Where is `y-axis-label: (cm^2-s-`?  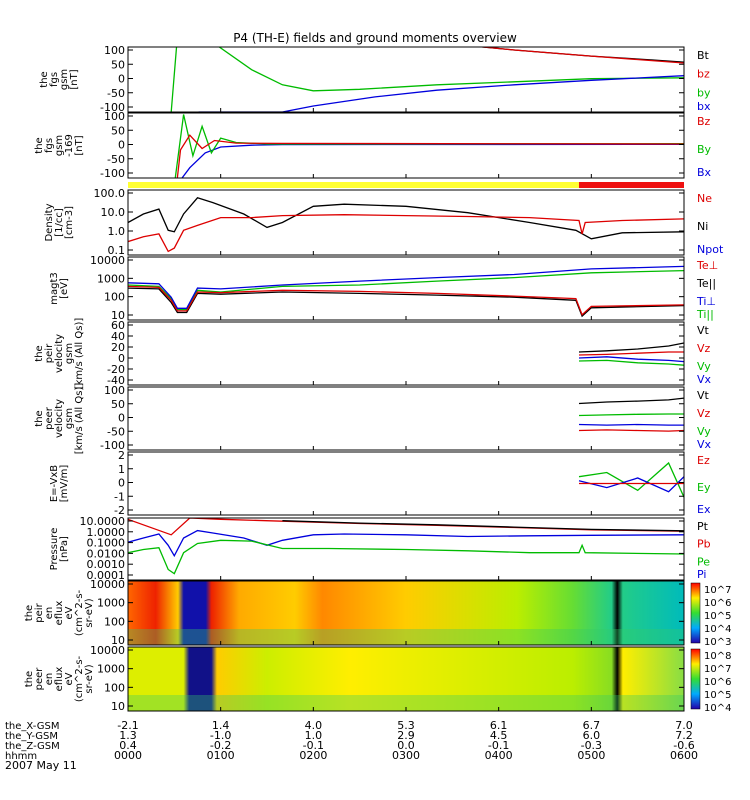
y-axis-label: (cm^2-s- is located at coordinates (79, 612).